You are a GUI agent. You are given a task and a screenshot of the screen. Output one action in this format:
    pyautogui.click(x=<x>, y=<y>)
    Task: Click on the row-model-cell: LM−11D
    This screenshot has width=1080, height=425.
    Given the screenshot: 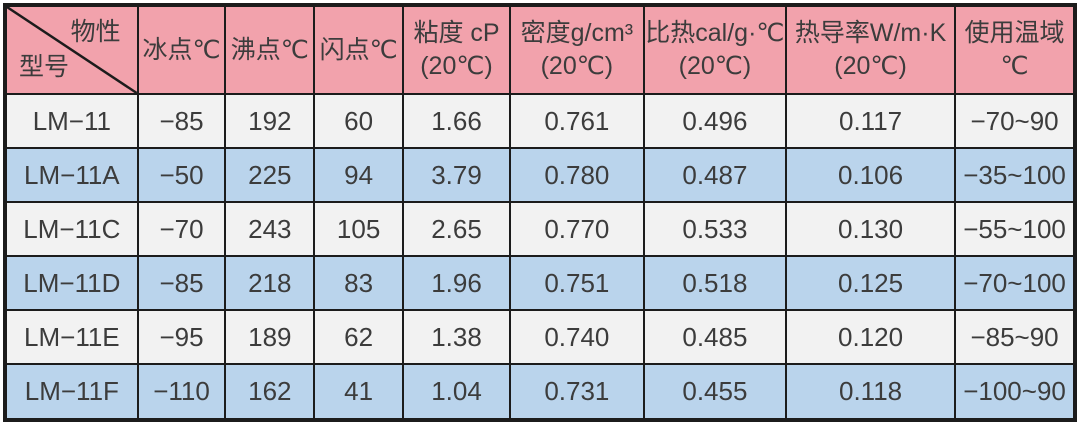 What is the action you would take?
    pyautogui.click(x=71, y=283)
    